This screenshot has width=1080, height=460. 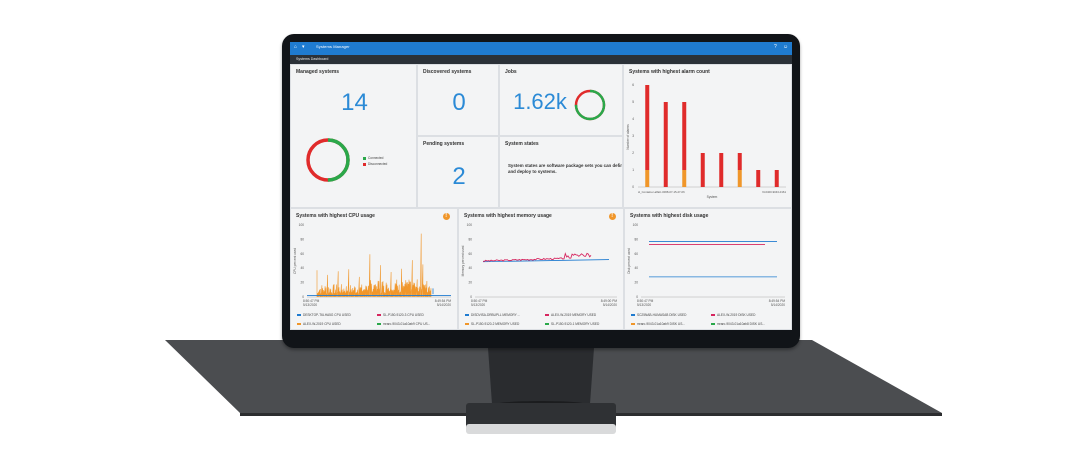 I want to click on menu-icon: ▾, so click(x=303, y=47).